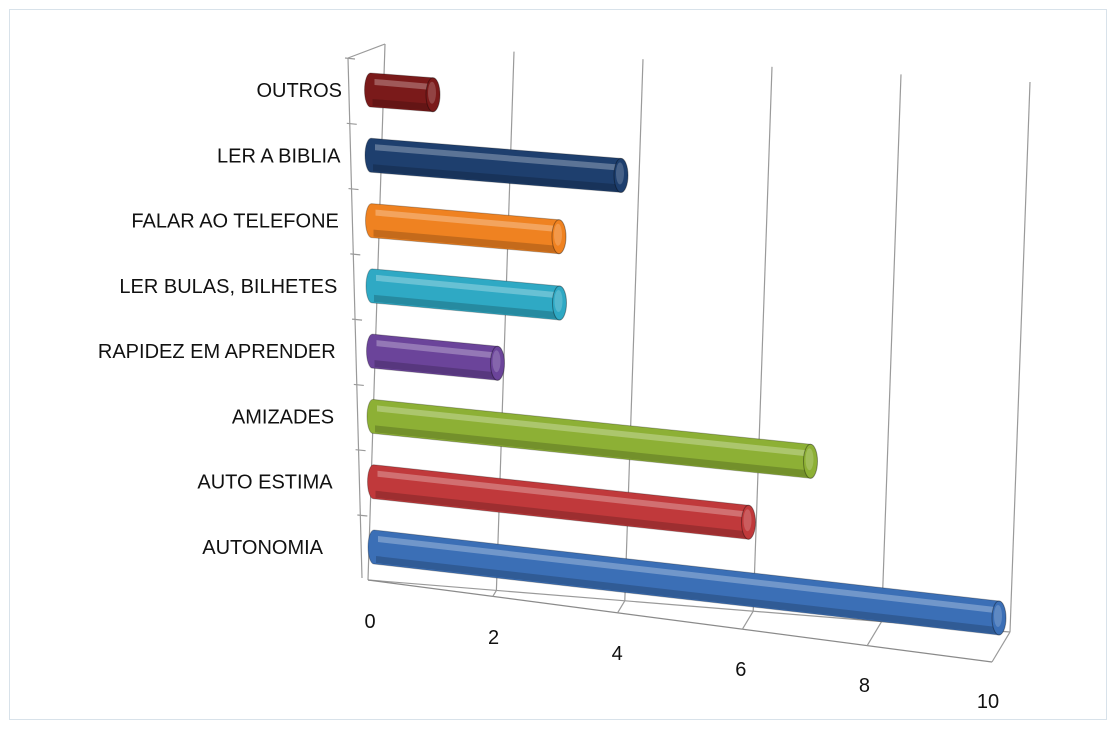 The image size is (1118, 731). I want to click on category-label: AUTONOMIA, so click(262, 548).